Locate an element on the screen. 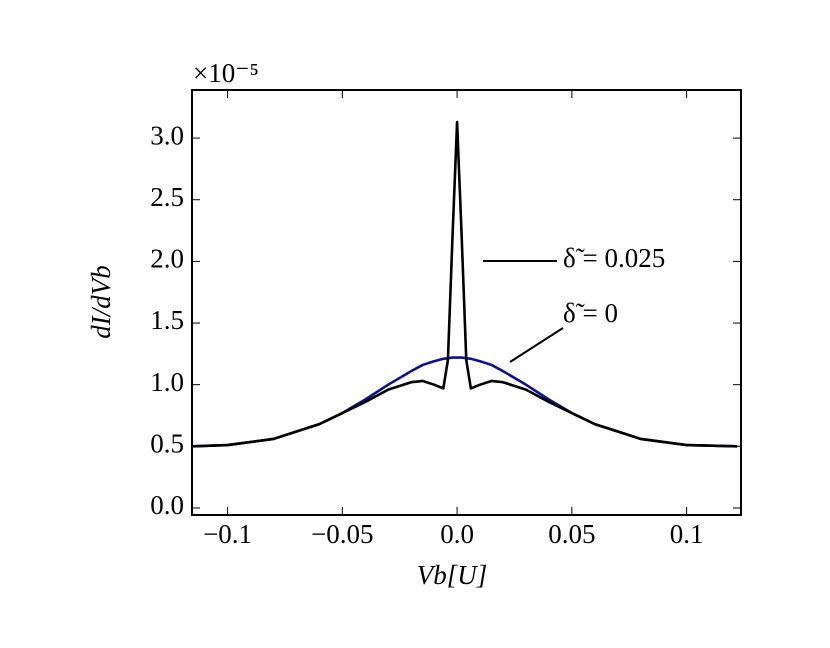 Image resolution: width=830 pixels, height=648 pixels. annotation: δ̃ = 0 is located at coordinates (590, 313).